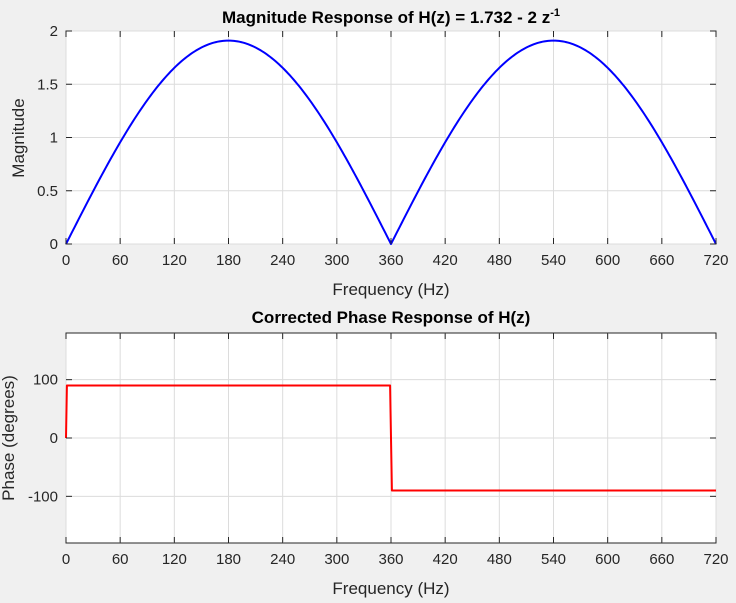 The height and width of the screenshot is (603, 736). Describe the element at coordinates (174, 260) in the screenshot. I see `magnitude-x-tick-label: 120` at that location.